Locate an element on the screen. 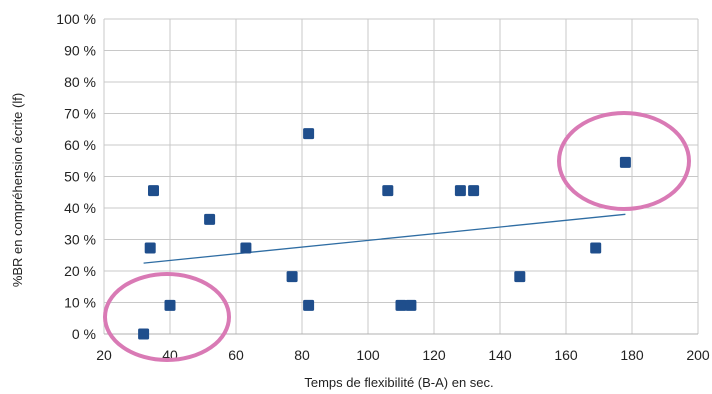 This screenshot has height=394, width=712. x-axis-title: Temps de flexibilité (B-A) en sec. is located at coordinates (398, 382).